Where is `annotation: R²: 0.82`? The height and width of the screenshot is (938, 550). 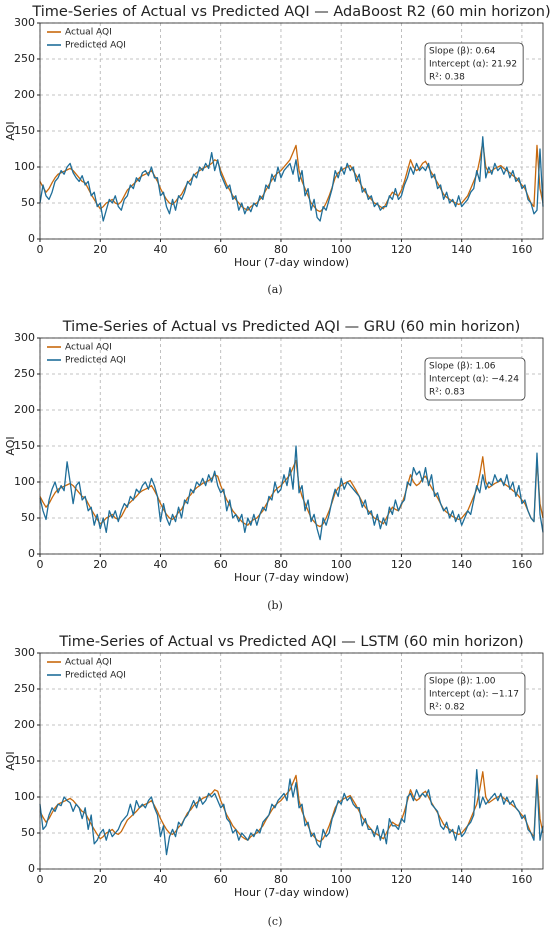 annotation: R²: 0.82 is located at coordinates (447, 708).